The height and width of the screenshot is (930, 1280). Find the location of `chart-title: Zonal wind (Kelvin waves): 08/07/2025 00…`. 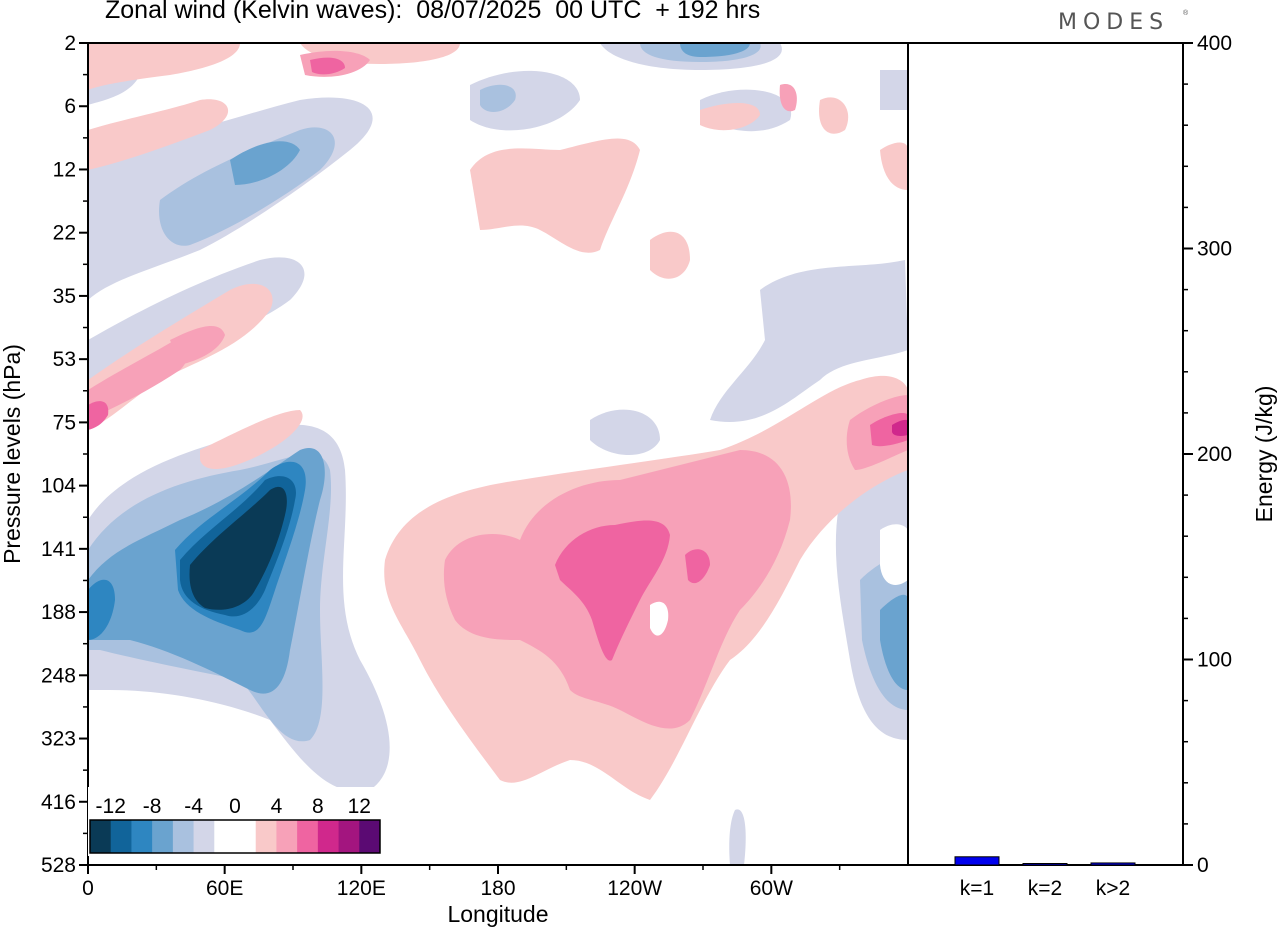

chart-title: Zonal wind (Kelvin waves): 08/07/2025 00… is located at coordinates (433, 12).